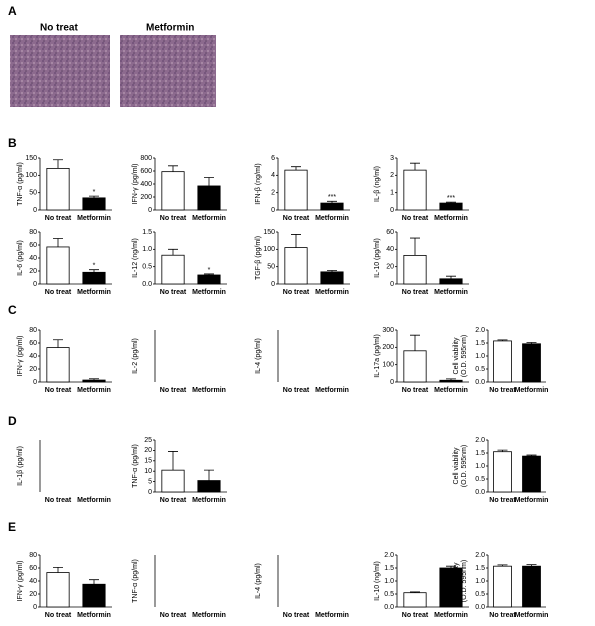  What do you see at coordinates (146, 197) in the screenshot?
I see `y-tick-label: 200` at bounding box center [146, 197].